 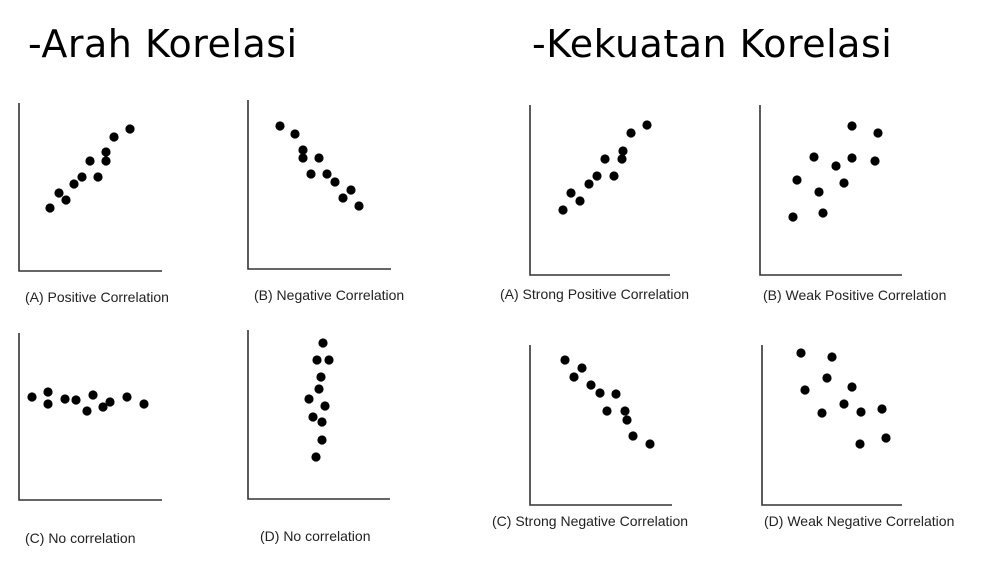 I want to click on caption-strong-positive: (A) Strong Positive Correlation, so click(x=595, y=294).